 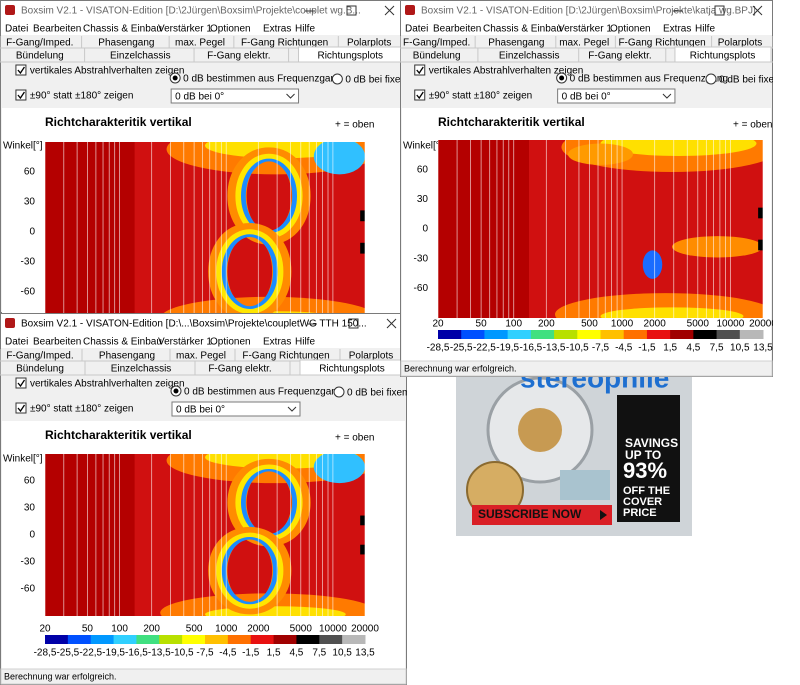 I want to click on y-tick-label: -60, so click(x=28, y=292).